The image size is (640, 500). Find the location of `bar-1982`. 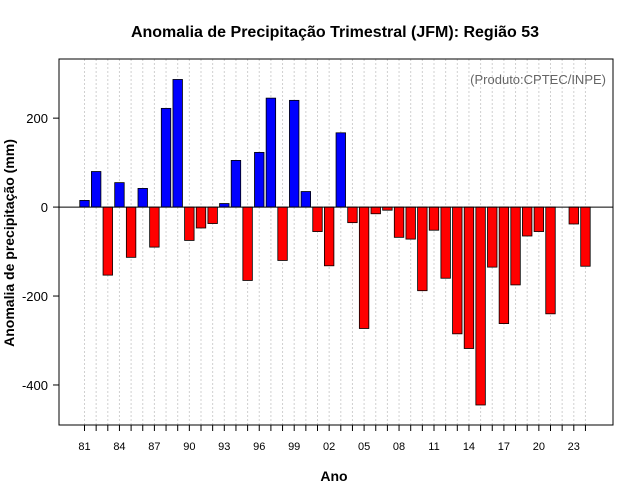

bar-1982 is located at coordinates (96, 189).